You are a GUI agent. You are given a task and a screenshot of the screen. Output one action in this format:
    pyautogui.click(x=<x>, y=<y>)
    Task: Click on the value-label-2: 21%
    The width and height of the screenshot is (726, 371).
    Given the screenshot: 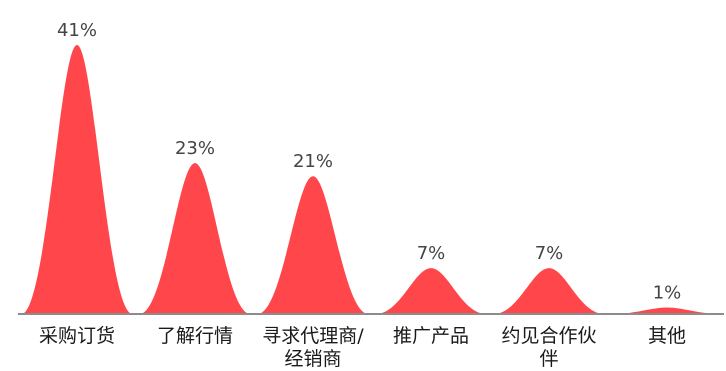 What is the action you would take?
    pyautogui.click(x=313, y=161)
    